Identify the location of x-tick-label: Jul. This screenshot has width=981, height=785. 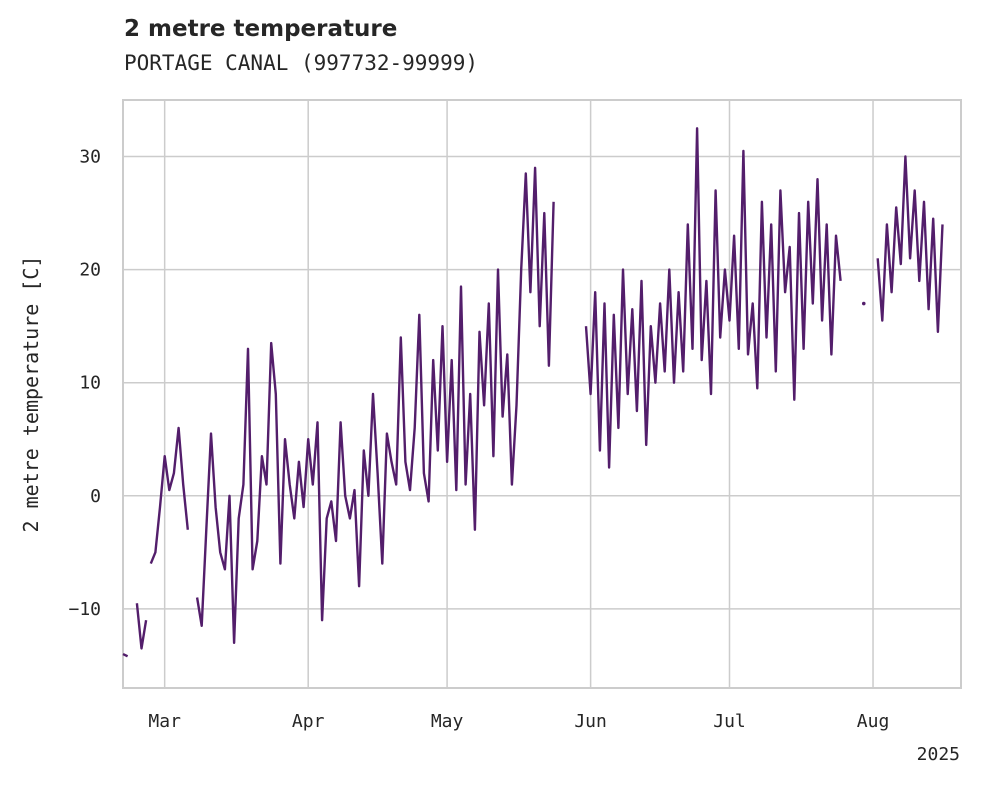
(729, 721).